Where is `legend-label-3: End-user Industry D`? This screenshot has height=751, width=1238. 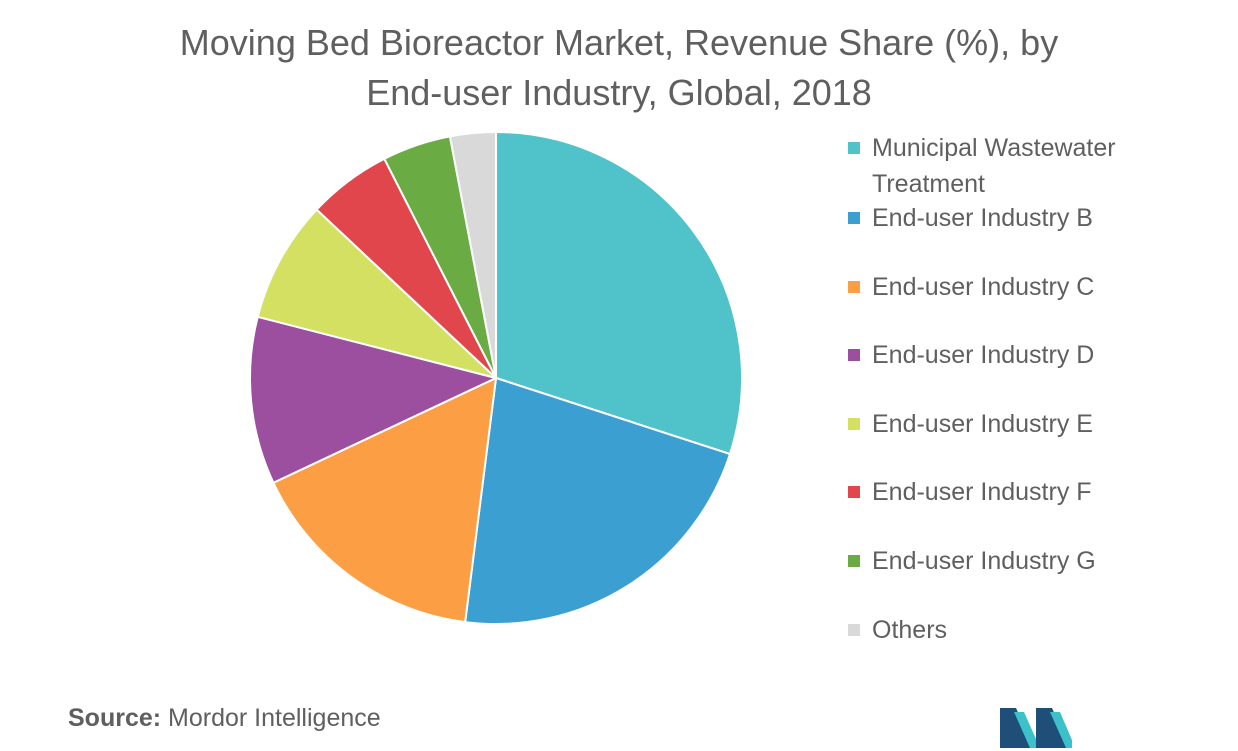 legend-label-3: End-user Industry D is located at coordinates (1042, 355).